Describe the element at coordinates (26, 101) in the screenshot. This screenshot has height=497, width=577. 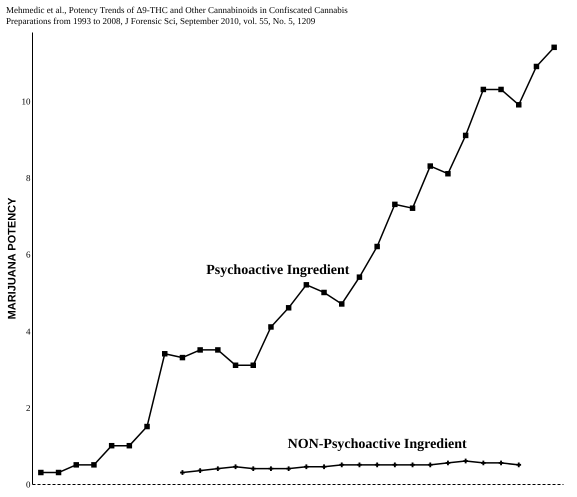
I see `y-tick-label: 10` at that location.